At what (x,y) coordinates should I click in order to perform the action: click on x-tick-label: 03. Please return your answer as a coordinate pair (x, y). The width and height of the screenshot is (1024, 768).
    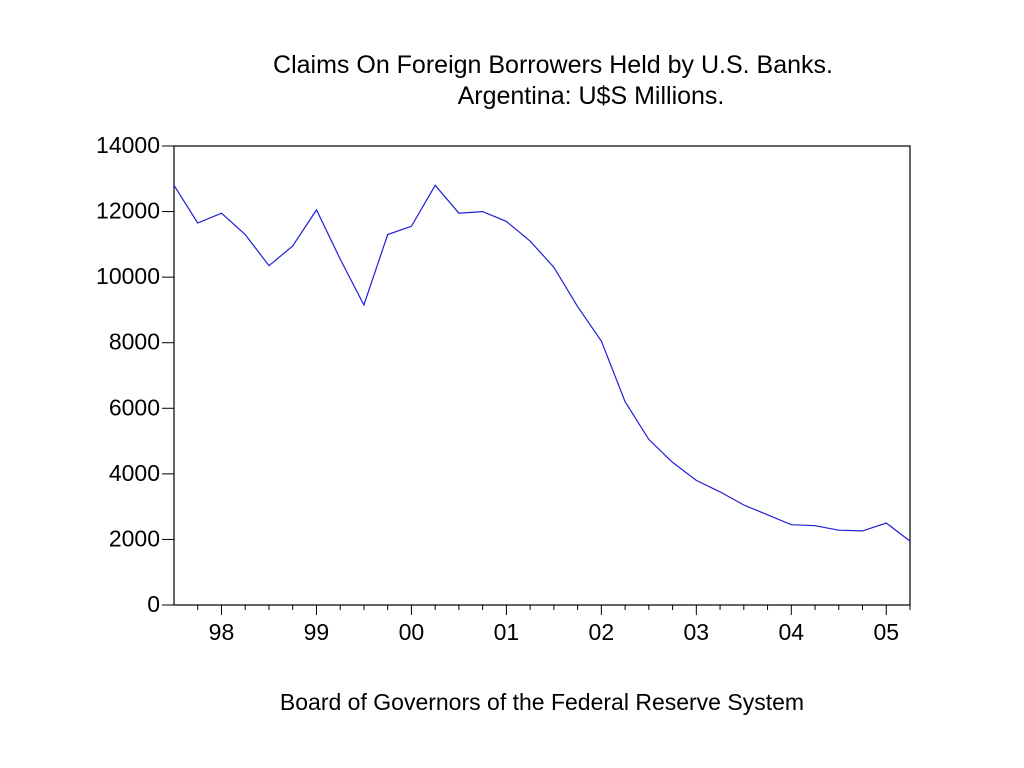
    Looking at the image, I should click on (697, 632).